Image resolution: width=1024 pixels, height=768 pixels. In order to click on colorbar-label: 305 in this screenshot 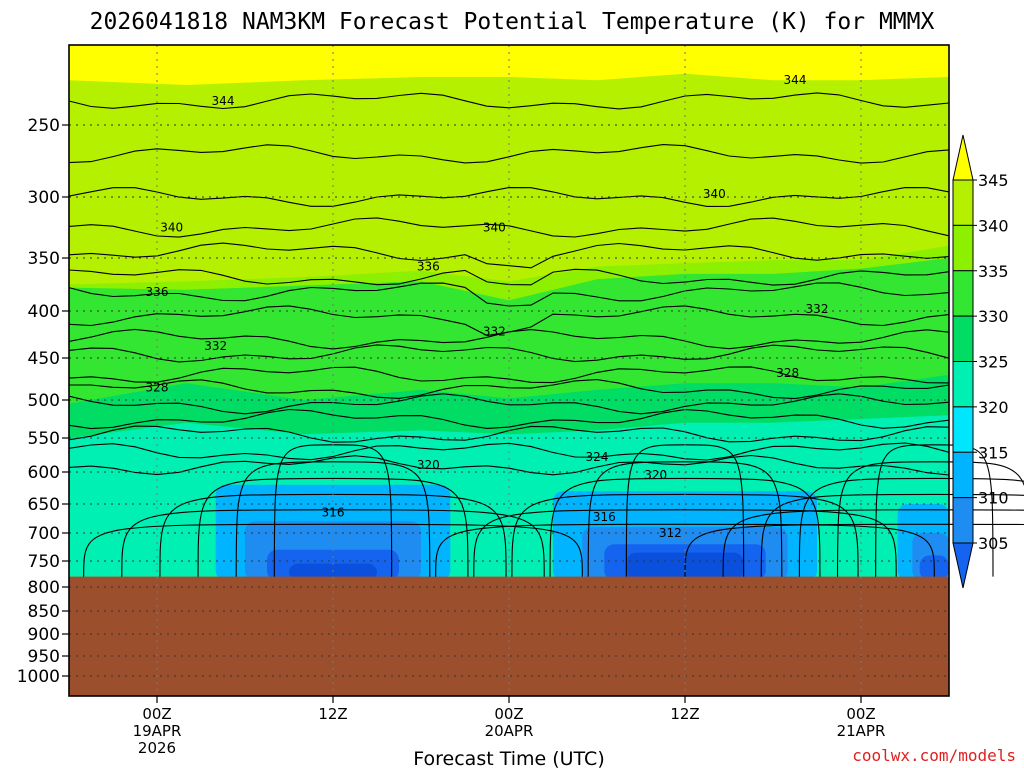, I will do `click(993, 543)`.